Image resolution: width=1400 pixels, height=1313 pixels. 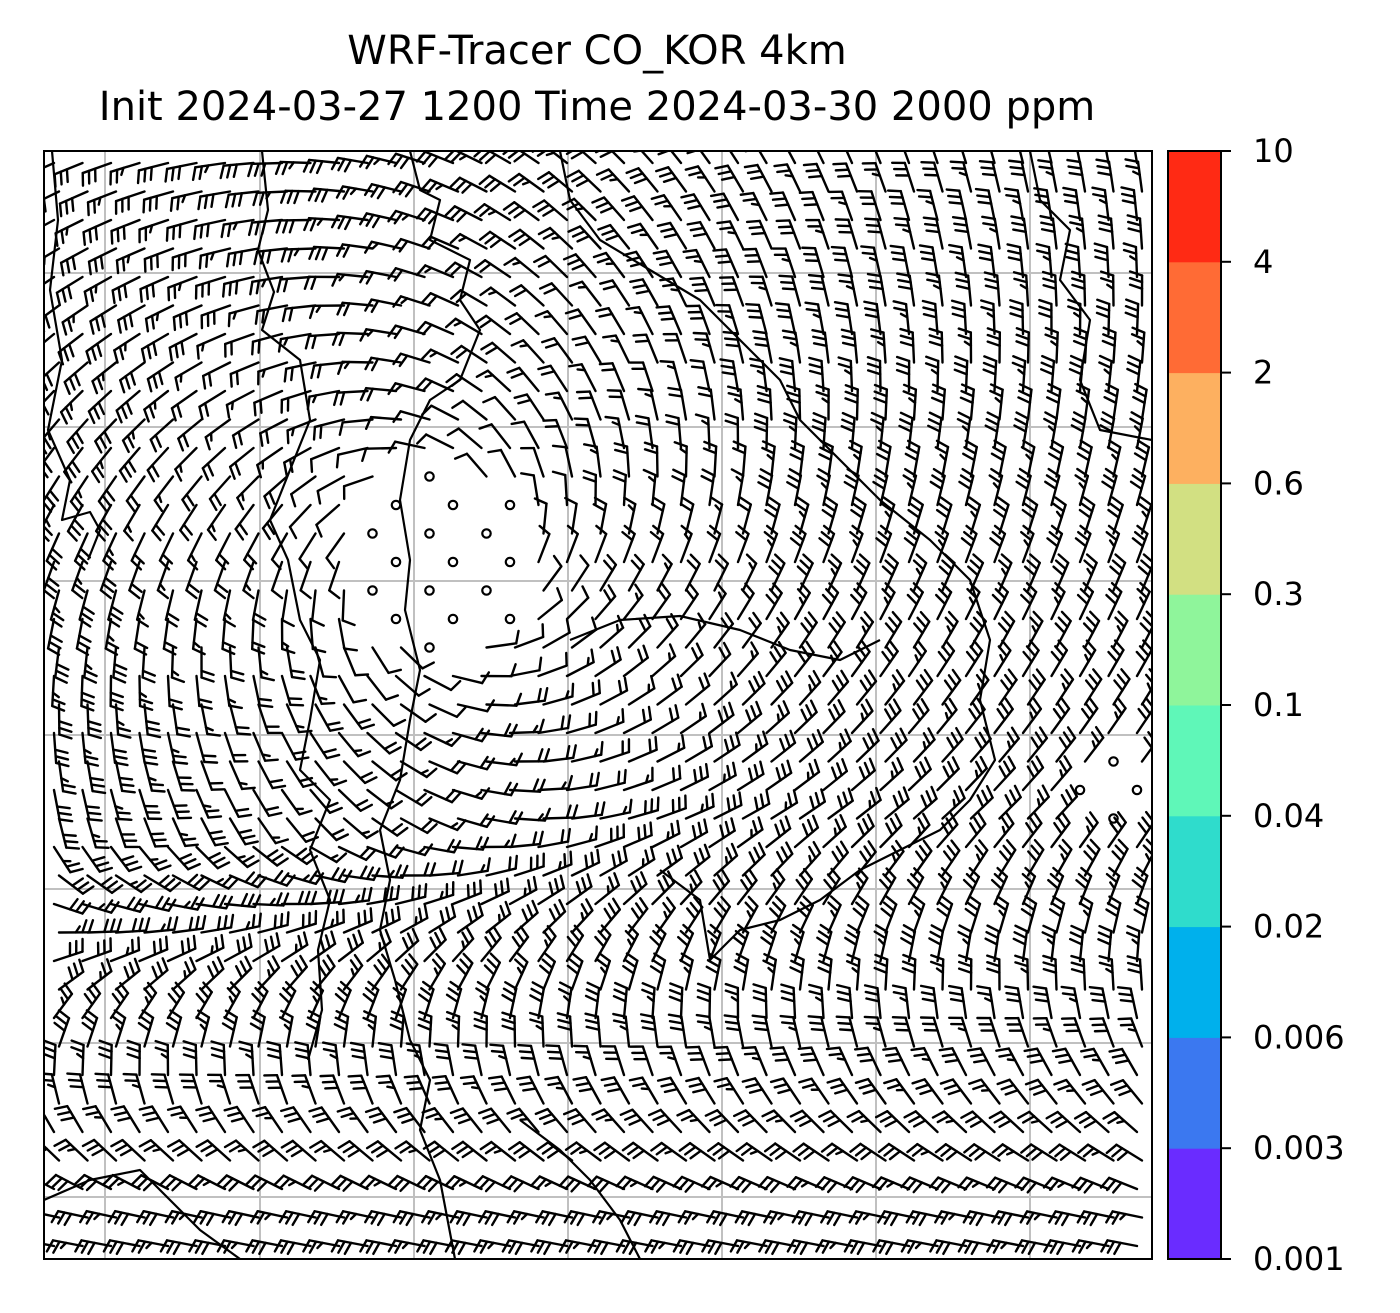 I want to click on coastline-mainland-west, so click(x=74, y=356).